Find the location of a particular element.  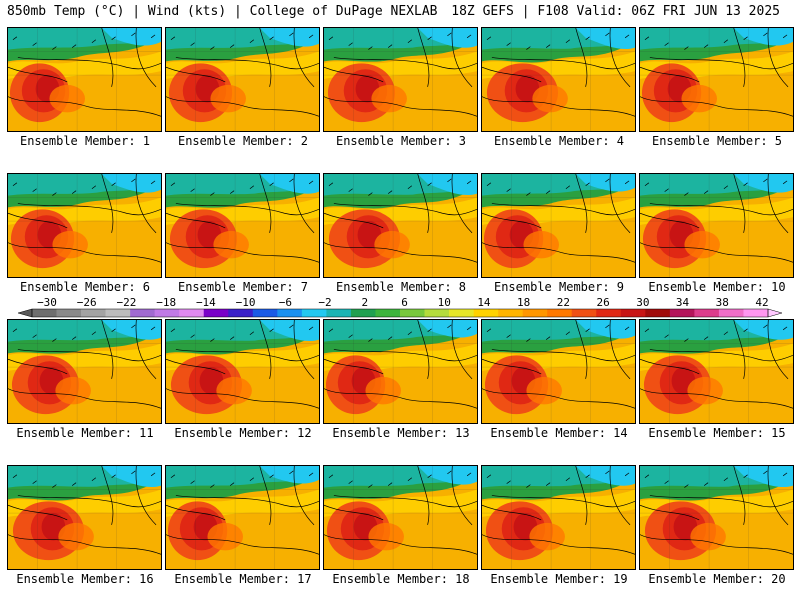

ensemble-member-caption: Ensemble Member: 16 is located at coordinates (85, 579).